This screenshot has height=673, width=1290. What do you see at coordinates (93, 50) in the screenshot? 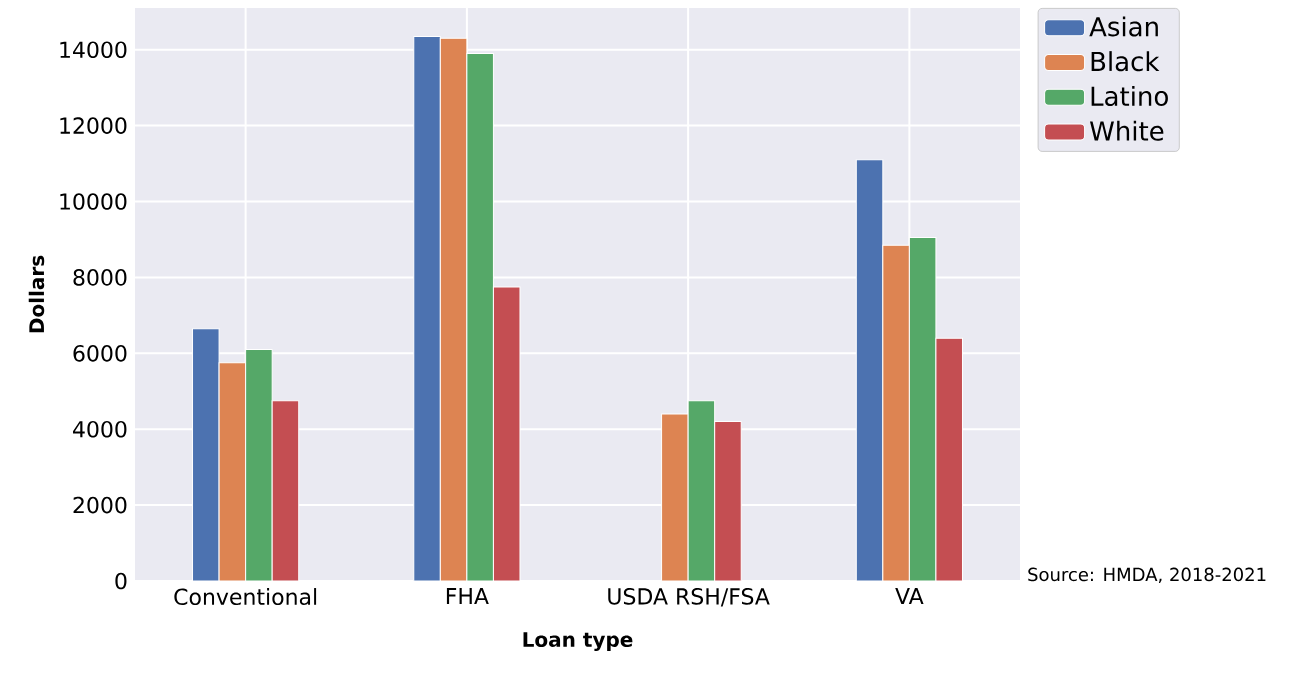
I see `y-tick-label: 14000` at bounding box center [93, 50].